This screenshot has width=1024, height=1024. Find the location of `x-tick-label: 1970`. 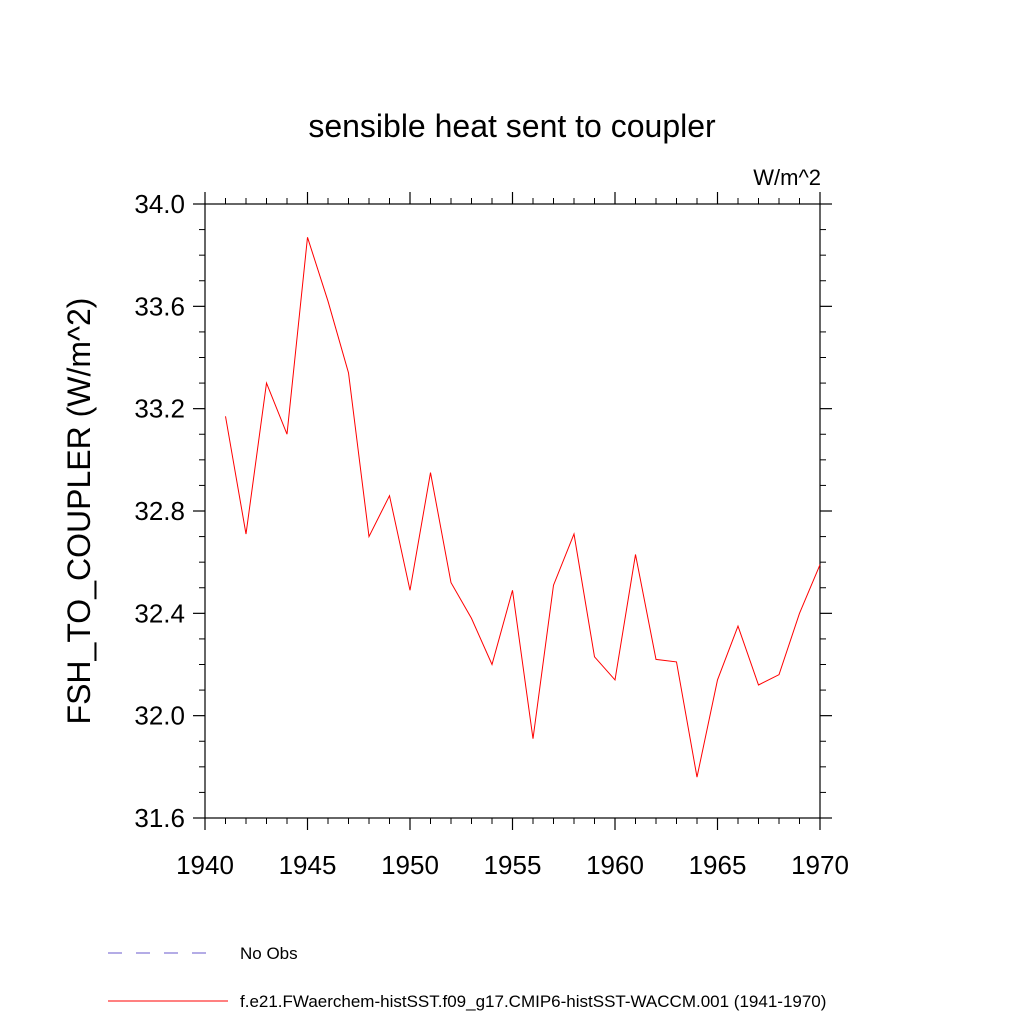

x-tick-label: 1970 is located at coordinates (820, 865).